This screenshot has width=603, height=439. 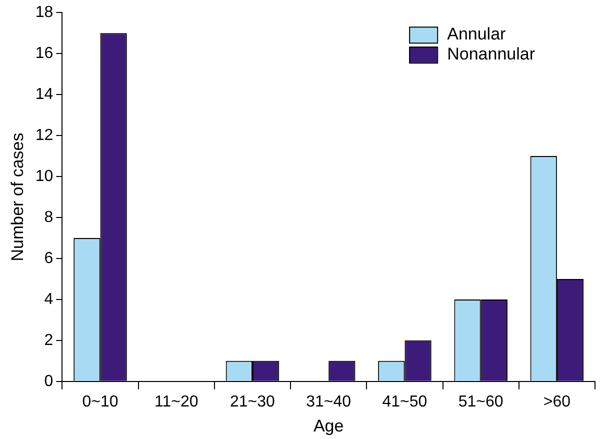 What do you see at coordinates (49, 381) in the screenshot?
I see `y-tick-label: 0` at bounding box center [49, 381].